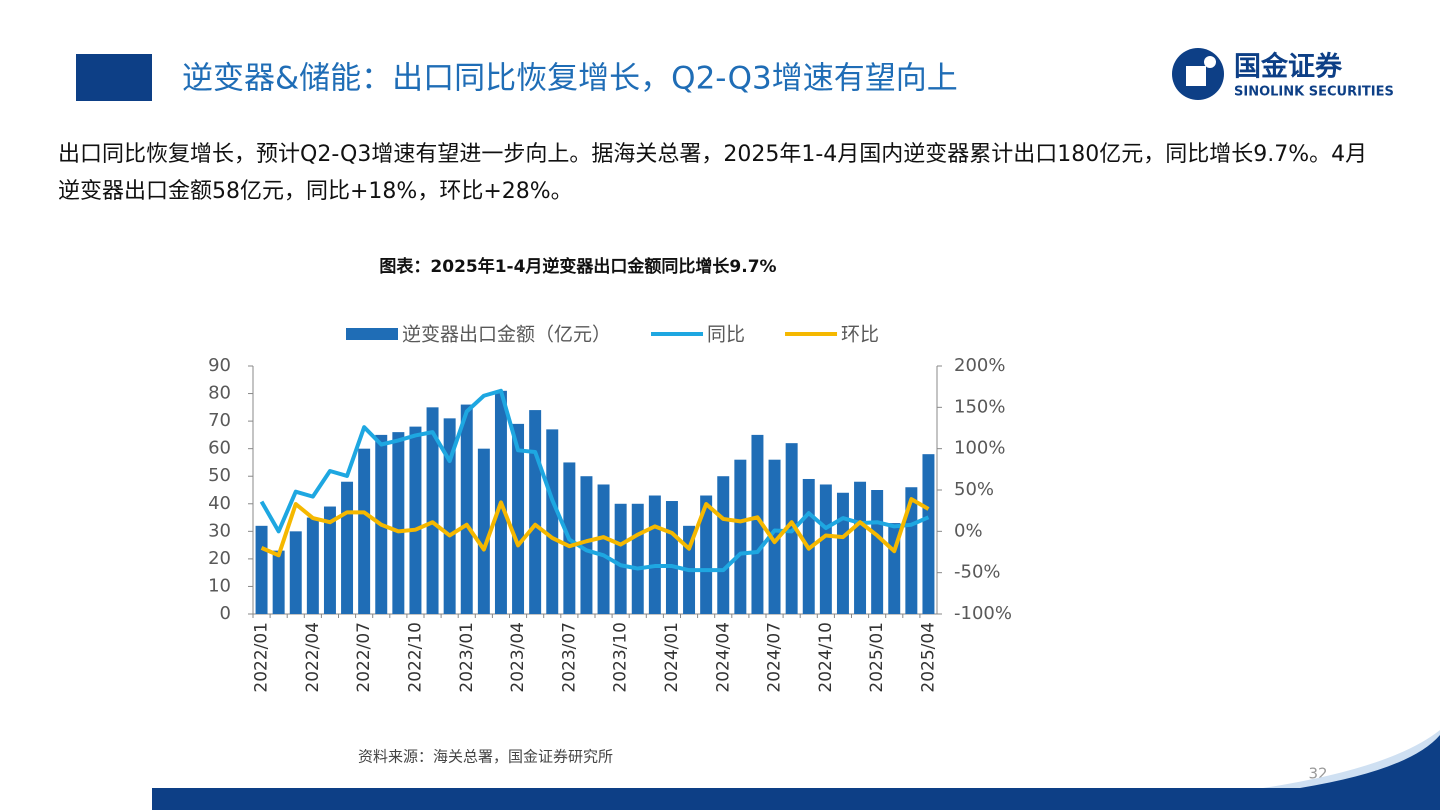 Image resolution: width=1440 pixels, height=810 pixels. Describe the element at coordinates (219, 365) in the screenshot. I see `y-tick-label: 90` at that location.